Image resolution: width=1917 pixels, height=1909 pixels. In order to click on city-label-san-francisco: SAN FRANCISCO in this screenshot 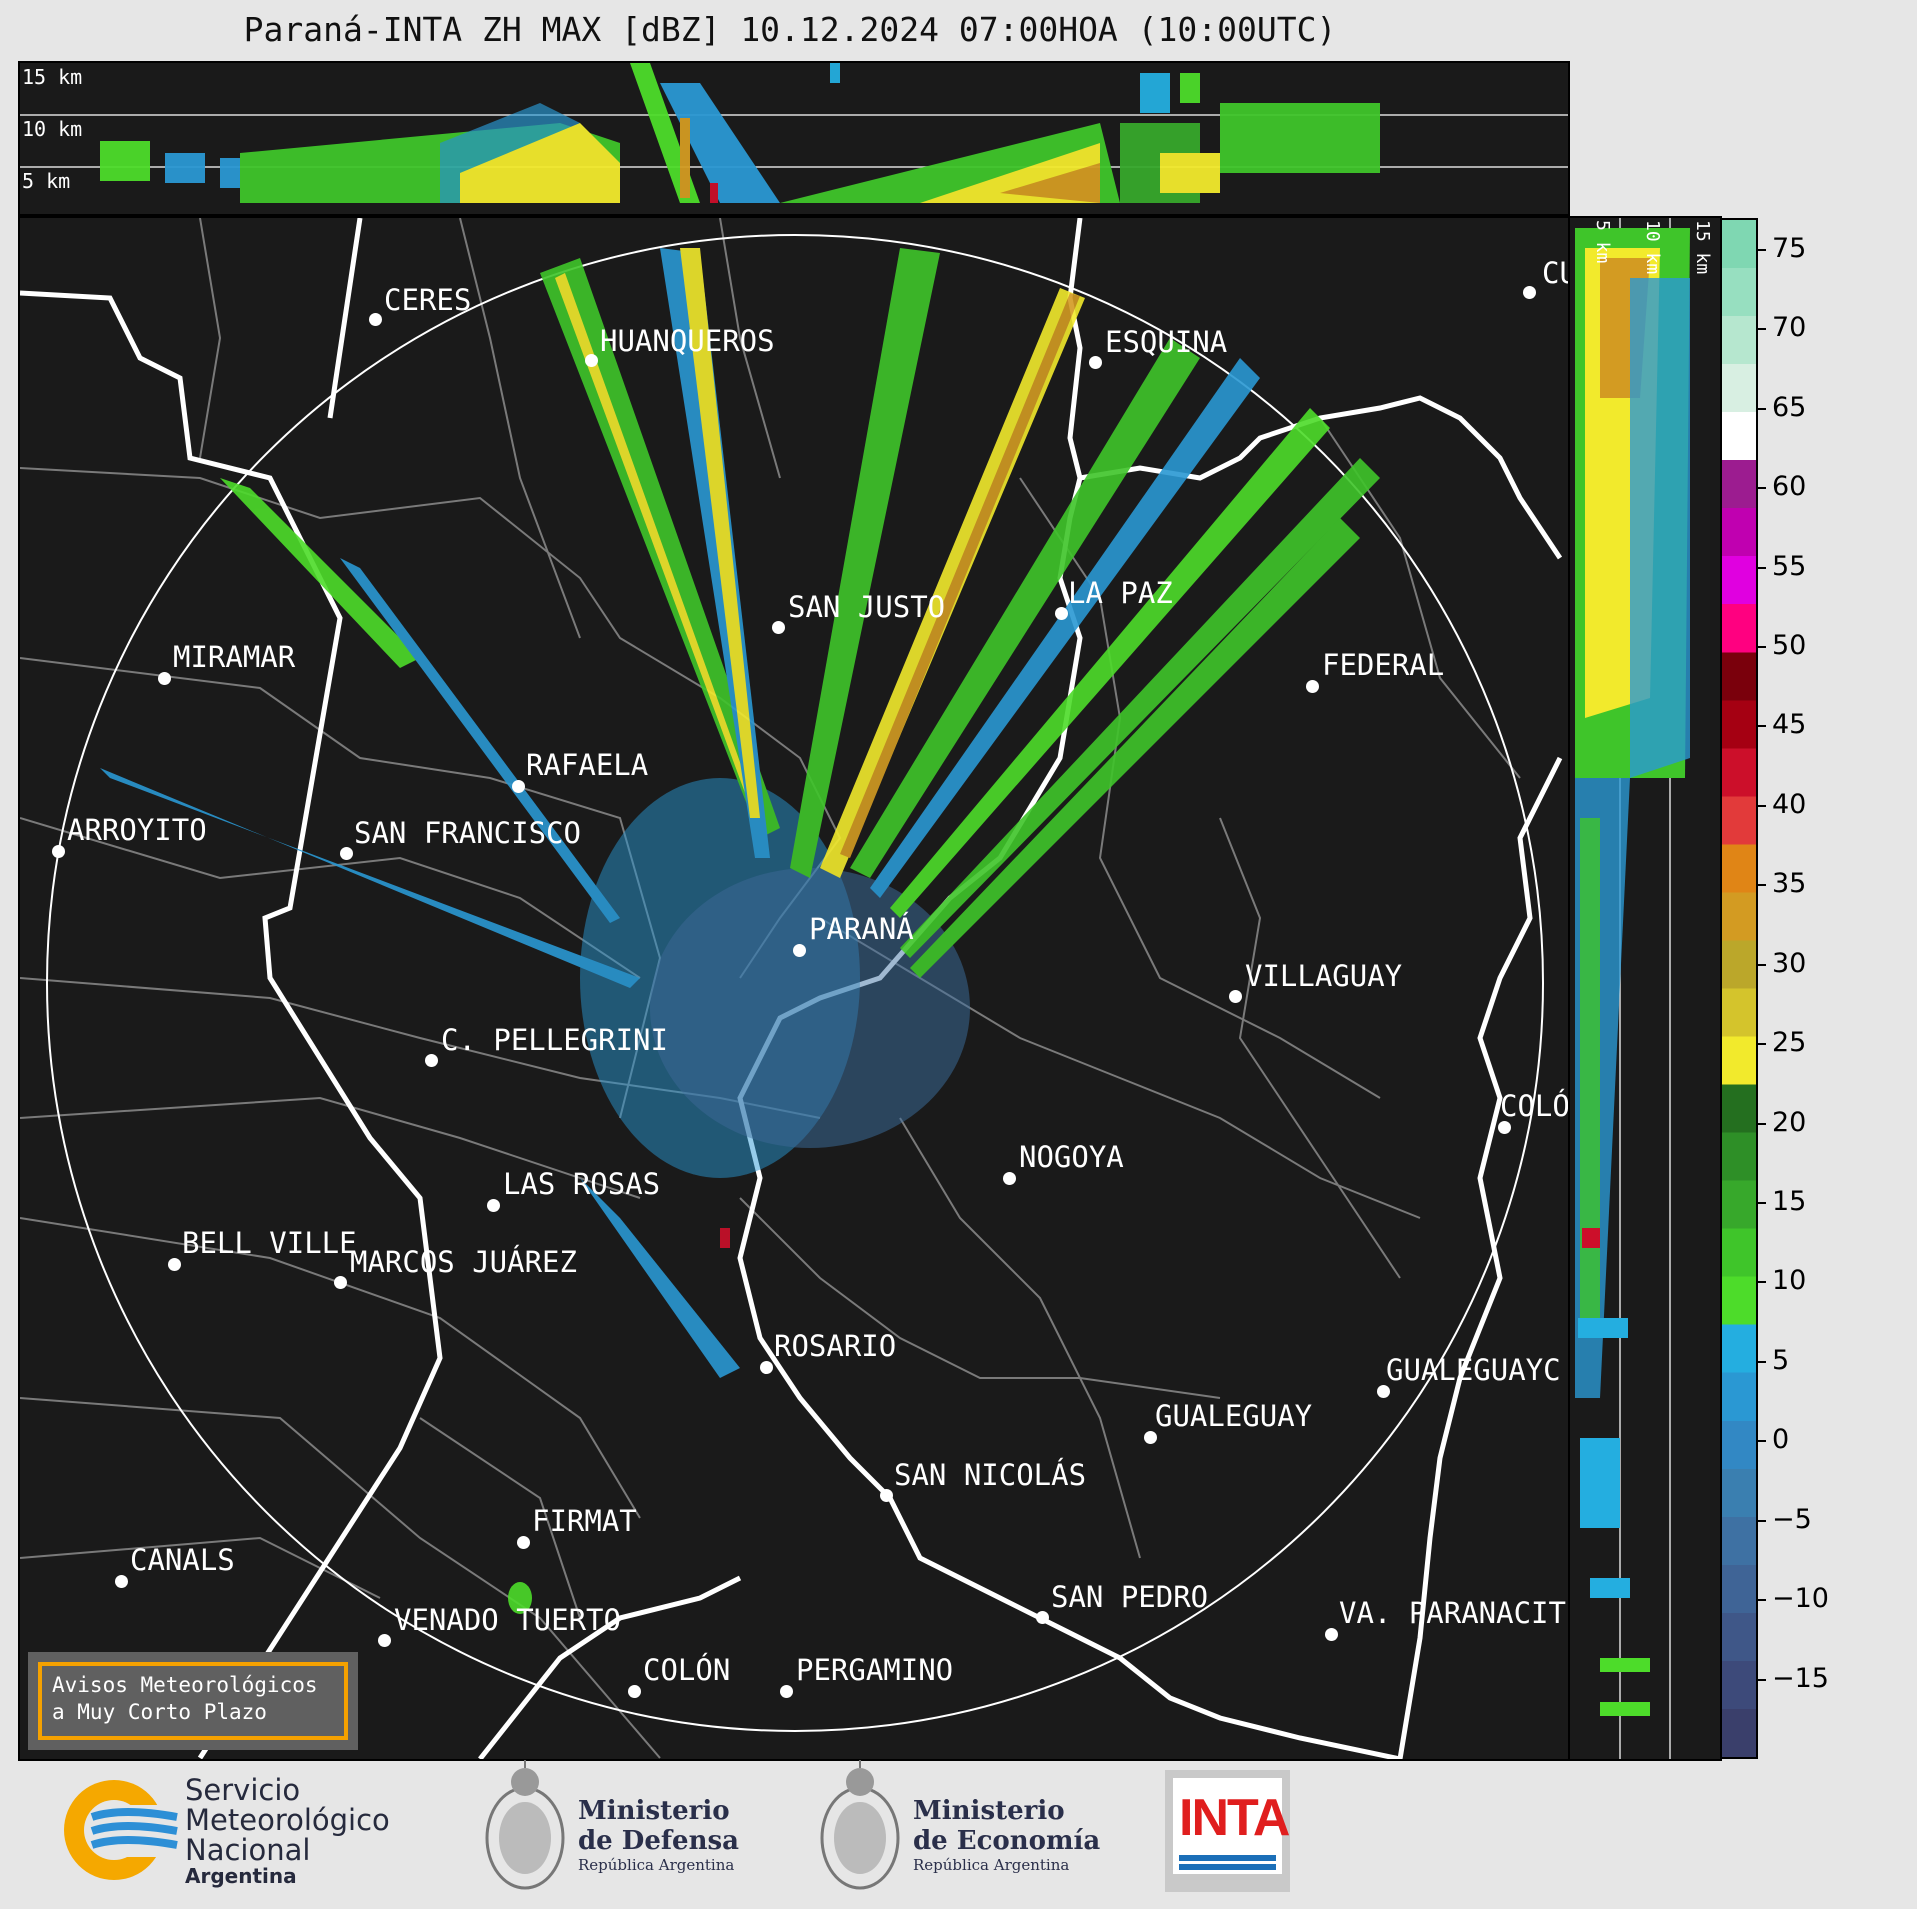, I will do `click(467, 833)`.